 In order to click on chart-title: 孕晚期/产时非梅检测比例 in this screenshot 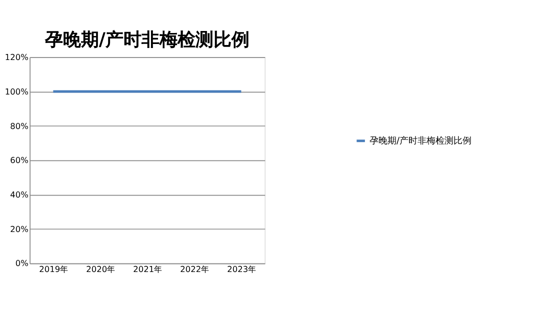, I will do `click(147, 40)`.